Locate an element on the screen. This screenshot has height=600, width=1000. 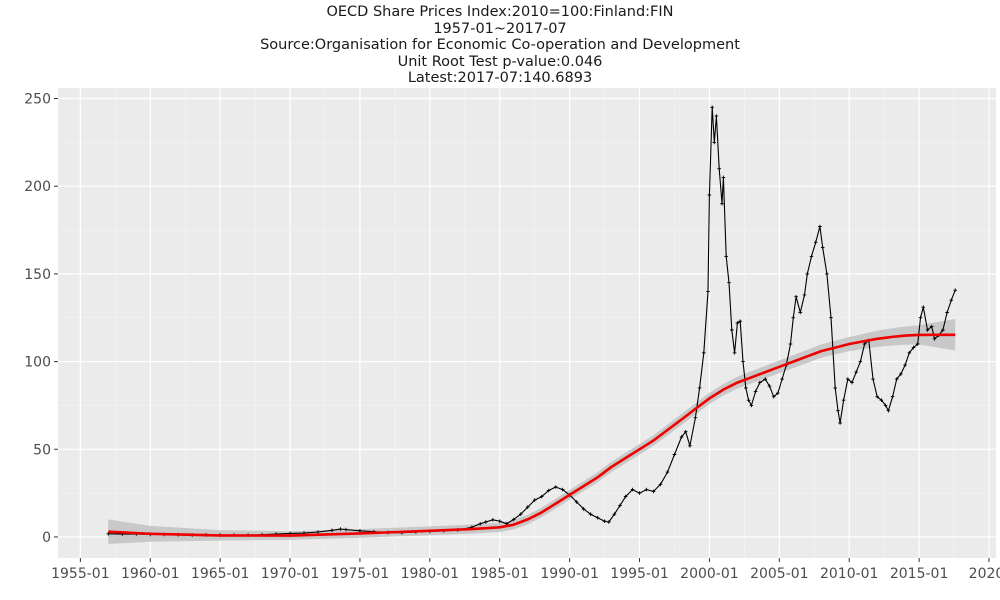
chart-date-range: 1957-01~2017-07 is located at coordinates (500, 28).